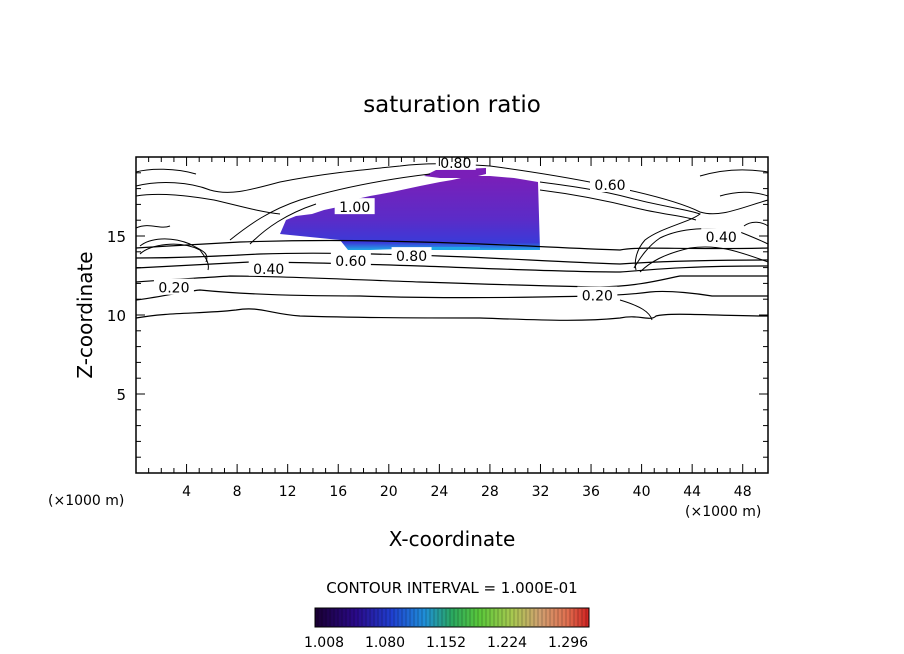 This screenshot has width=904, height=654. I want to click on supersaturation-shading, so click(410, 209).